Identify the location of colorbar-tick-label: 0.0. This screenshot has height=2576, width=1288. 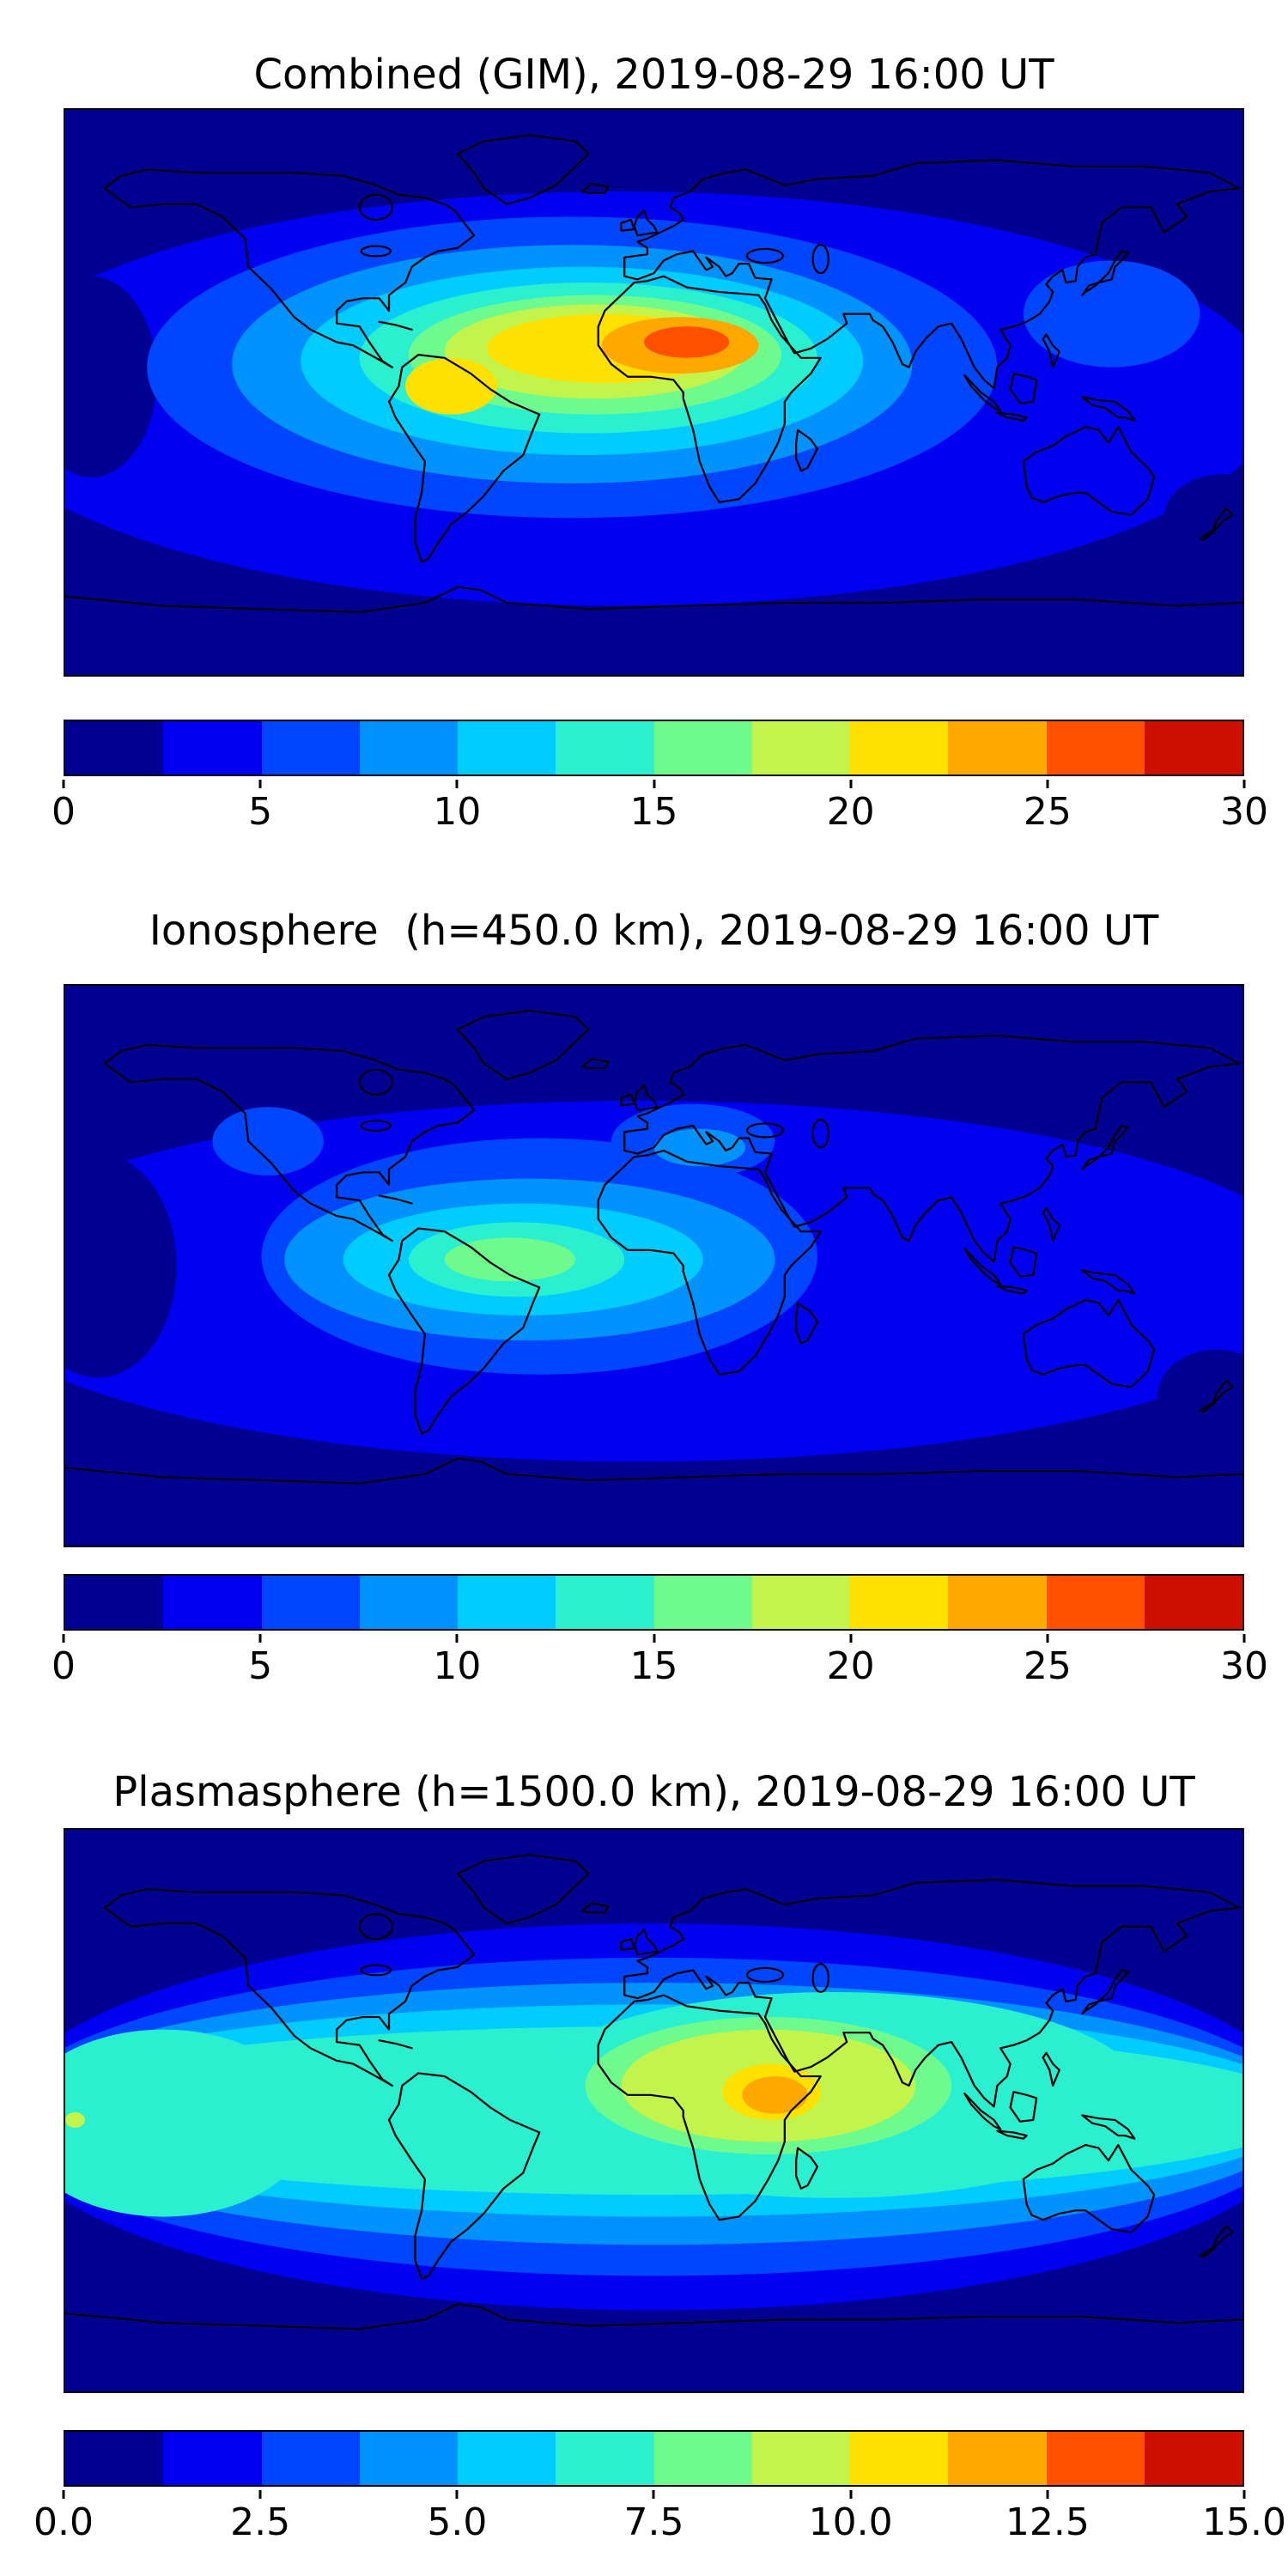
(64, 2516).